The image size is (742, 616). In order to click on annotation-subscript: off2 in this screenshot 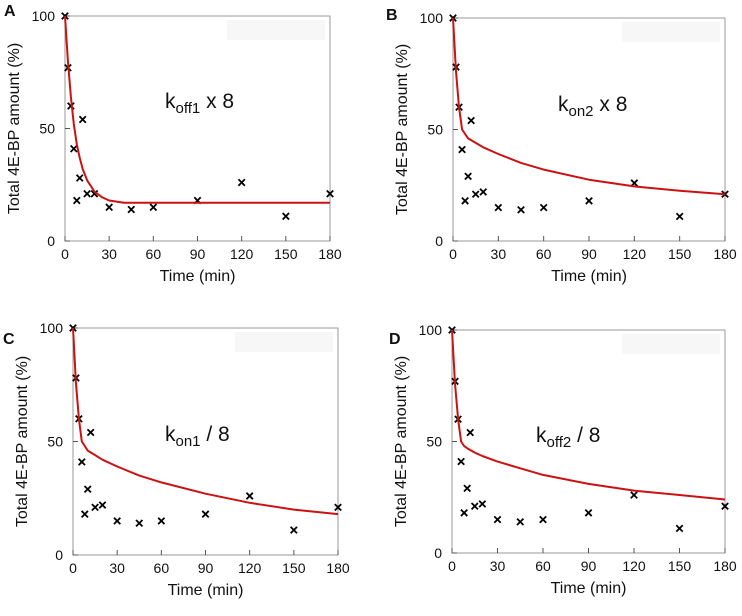, I will do `click(559, 442)`.